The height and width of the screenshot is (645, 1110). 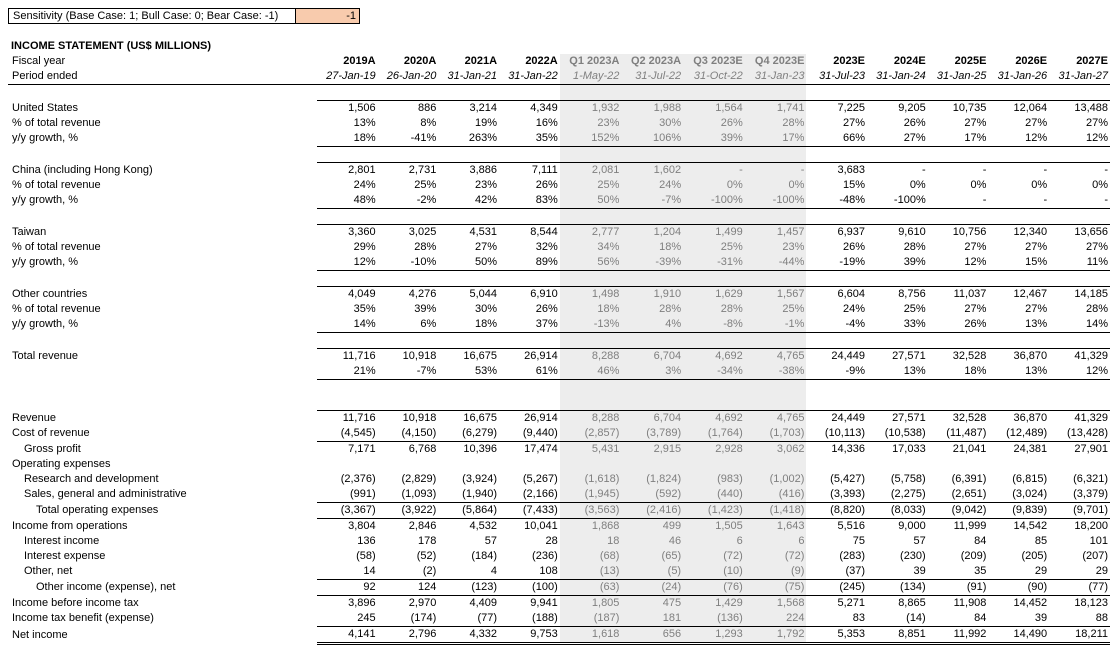 I want to click on value-cell: 4,332, so click(x=469, y=635).